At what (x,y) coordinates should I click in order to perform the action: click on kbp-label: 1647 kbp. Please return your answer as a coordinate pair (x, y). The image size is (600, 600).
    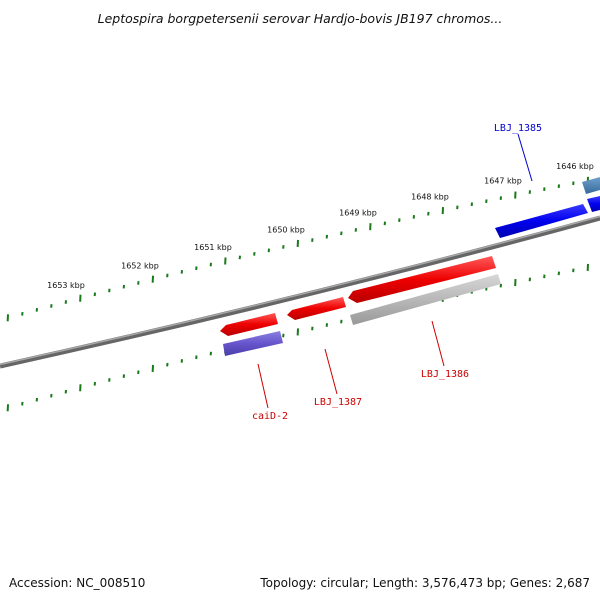
    Looking at the image, I should click on (503, 181).